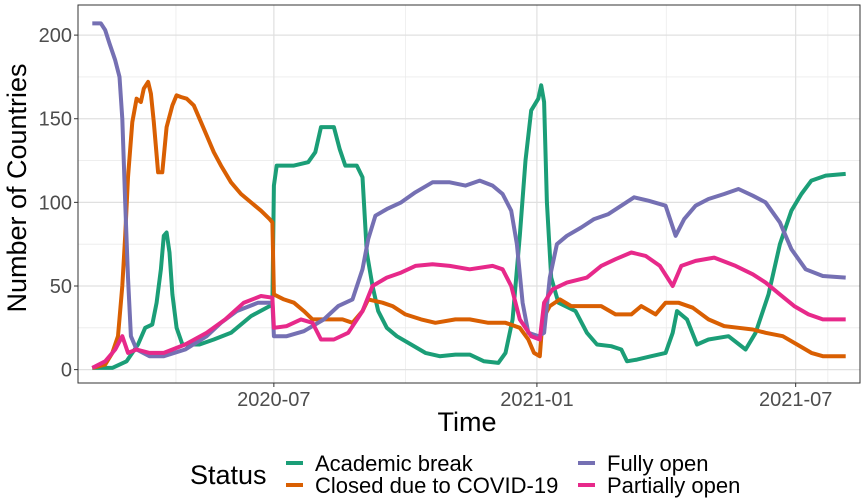 Image resolution: width=864 pixels, height=504 pixels. Describe the element at coordinates (673, 485) in the screenshot. I see `legend-label: Partially open` at that location.